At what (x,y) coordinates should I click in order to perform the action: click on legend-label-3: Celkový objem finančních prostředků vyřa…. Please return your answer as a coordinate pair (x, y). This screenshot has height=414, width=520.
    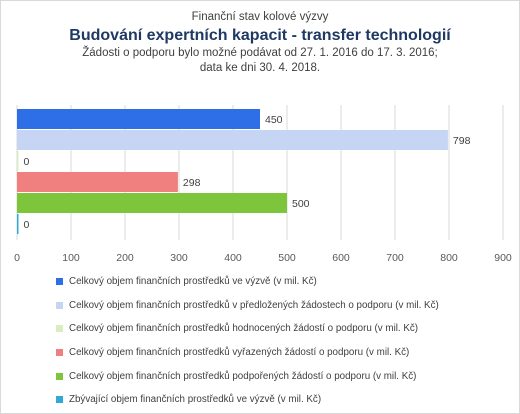
    Looking at the image, I should click on (239, 353).